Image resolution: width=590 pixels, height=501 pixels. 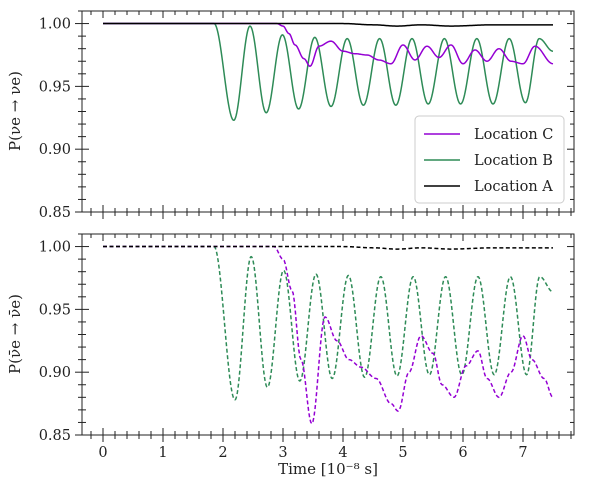 I want to click on legend-frame, so click(x=489, y=159).